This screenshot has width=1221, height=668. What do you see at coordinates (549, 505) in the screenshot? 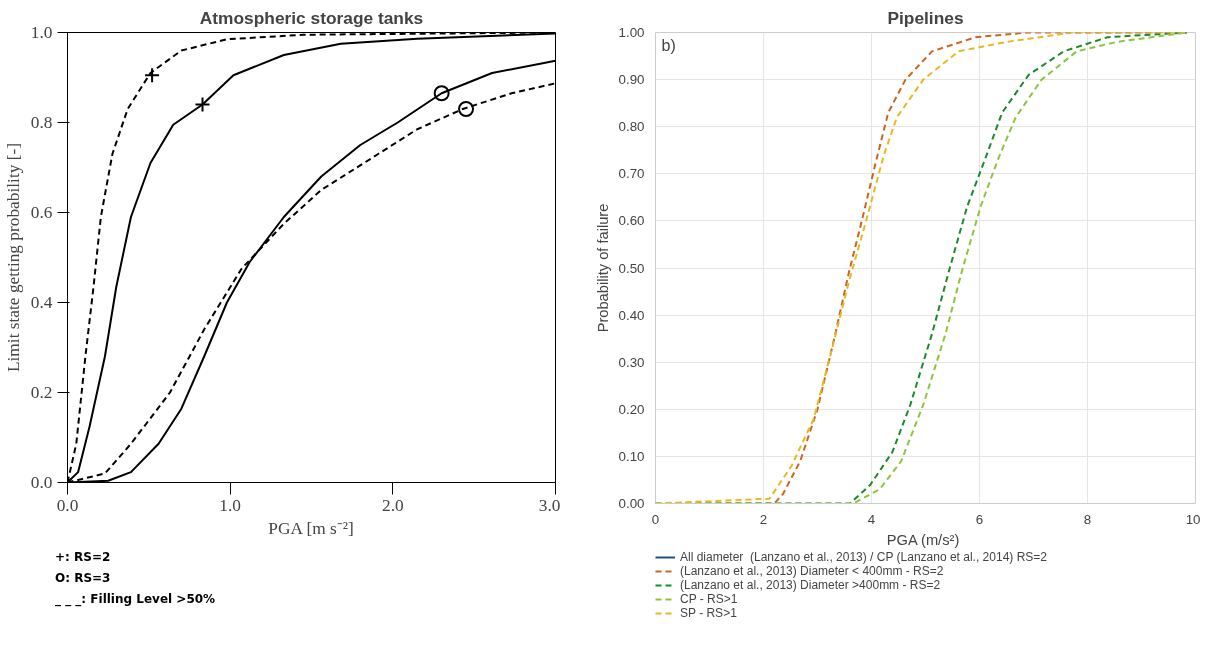
I see `x-tick-label: 3.0` at bounding box center [549, 505].